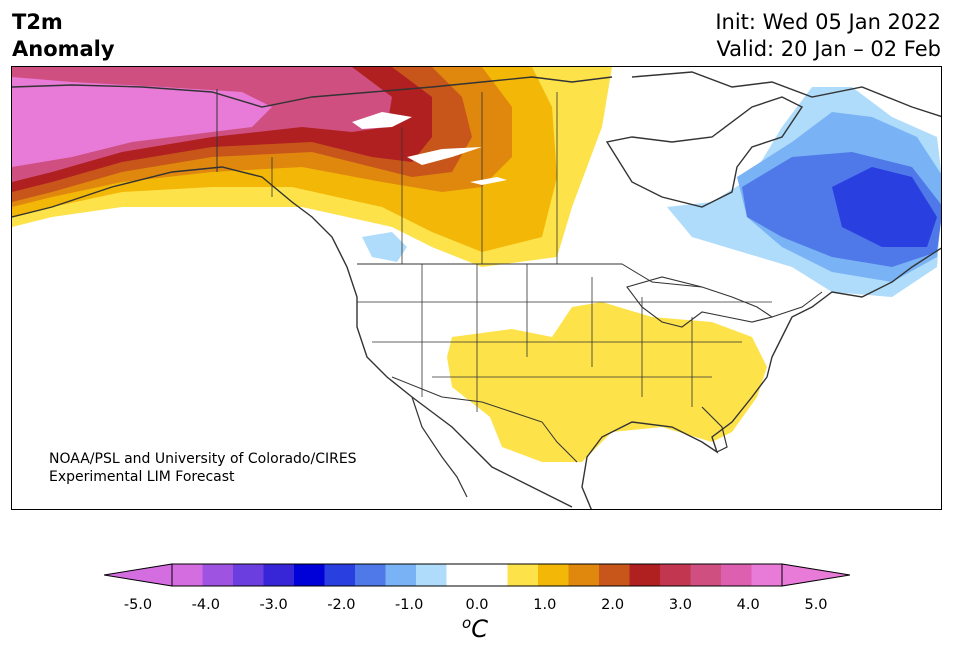  I want to click on lake-great-slave, so click(444, 156).